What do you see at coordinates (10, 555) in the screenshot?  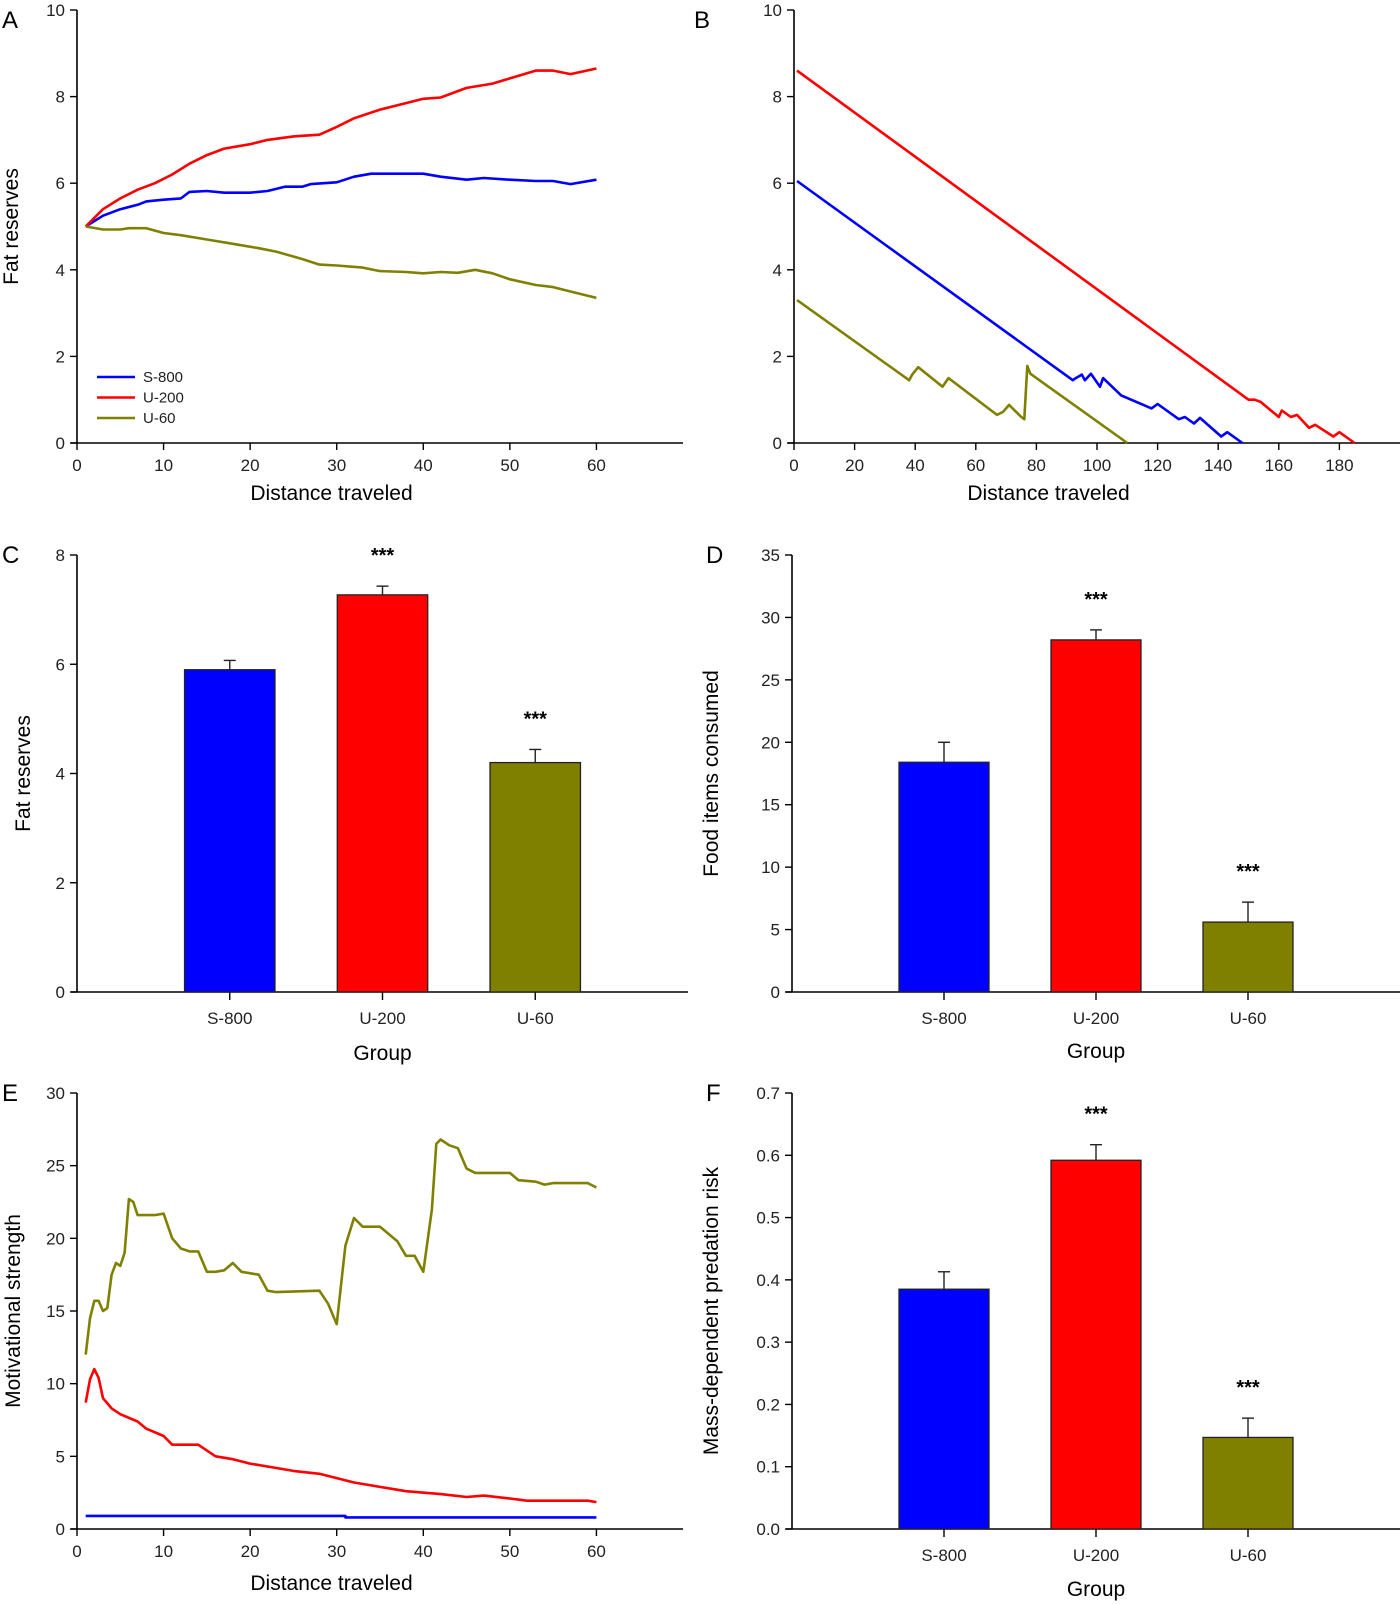 I see `panel-letter: C` at bounding box center [10, 555].